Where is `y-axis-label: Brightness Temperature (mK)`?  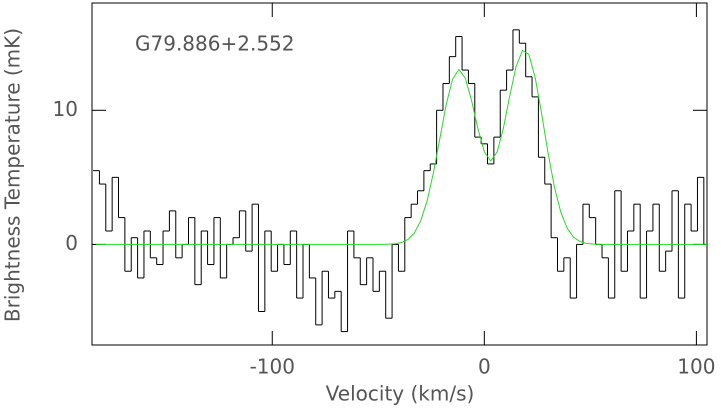
y-axis-label: Brightness Temperature (mK) is located at coordinates (13, 175).